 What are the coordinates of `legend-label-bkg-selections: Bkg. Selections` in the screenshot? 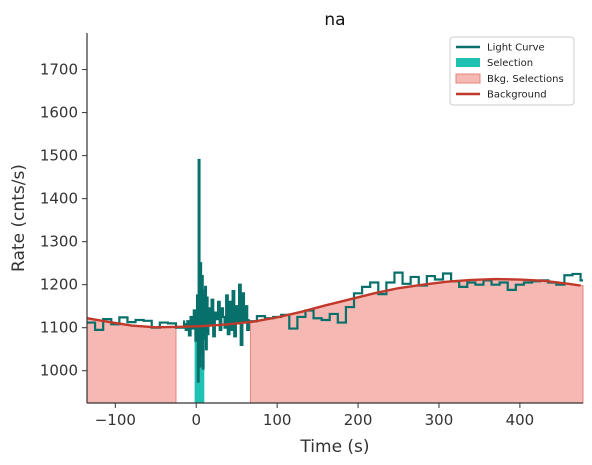 It's located at (525, 79).